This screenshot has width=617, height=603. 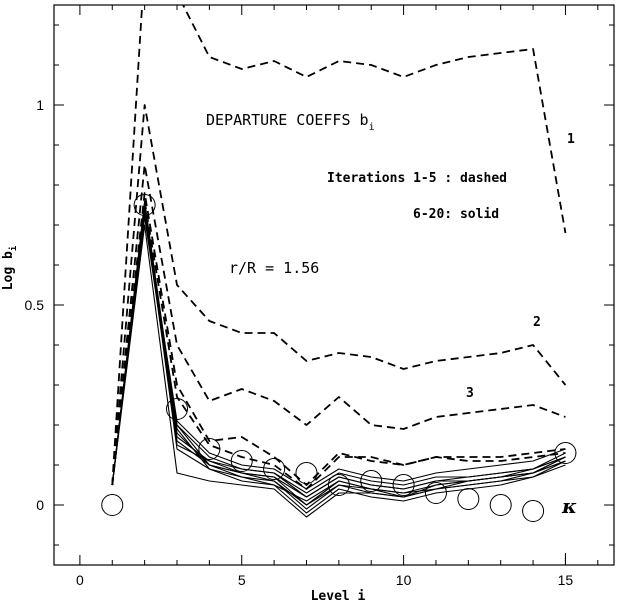 What do you see at coordinates (566, 580) in the screenshot?
I see `x-tick-label: 15` at bounding box center [566, 580].